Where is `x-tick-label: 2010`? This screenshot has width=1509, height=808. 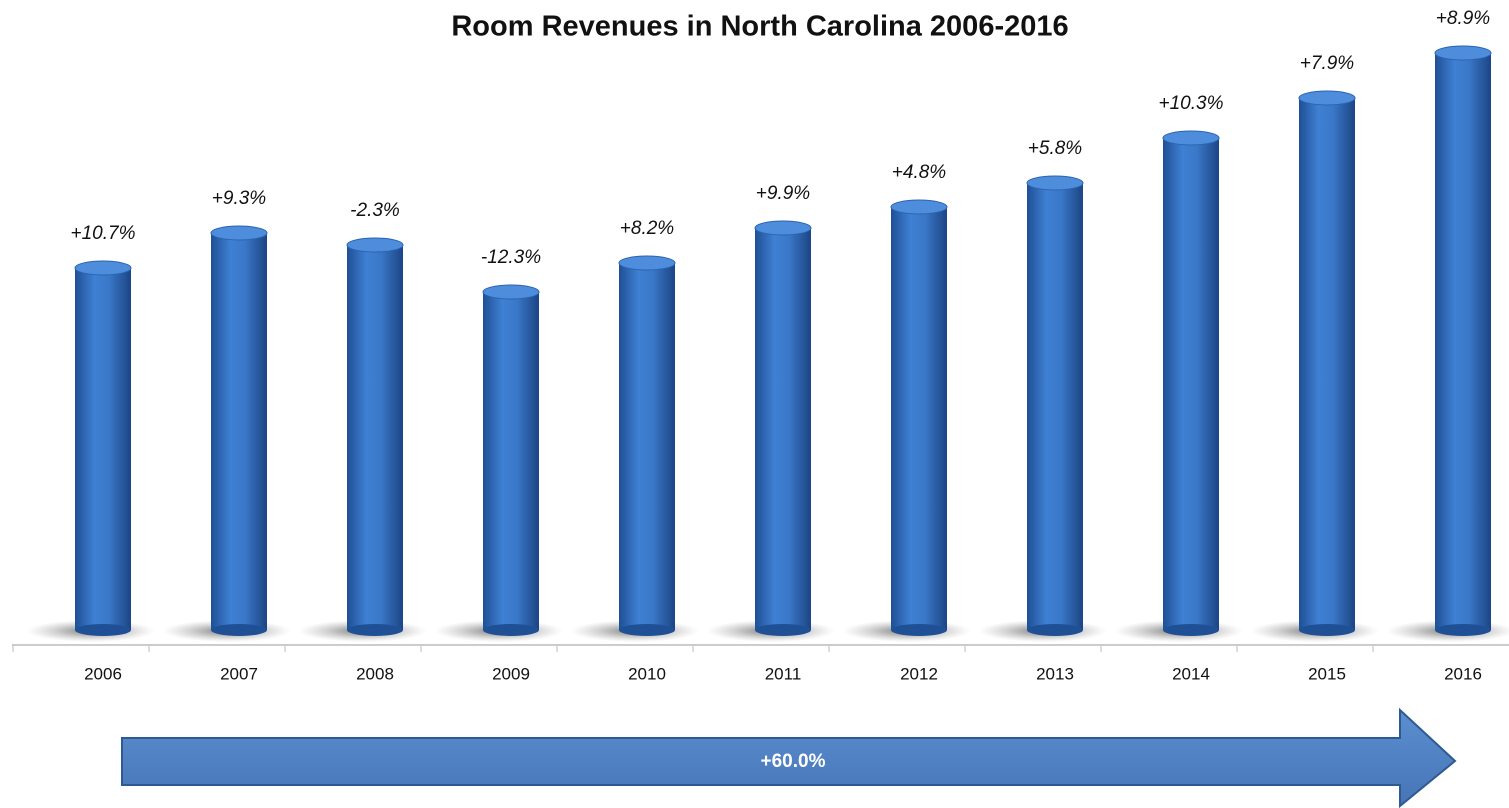
x-tick-label: 2010 is located at coordinates (647, 673).